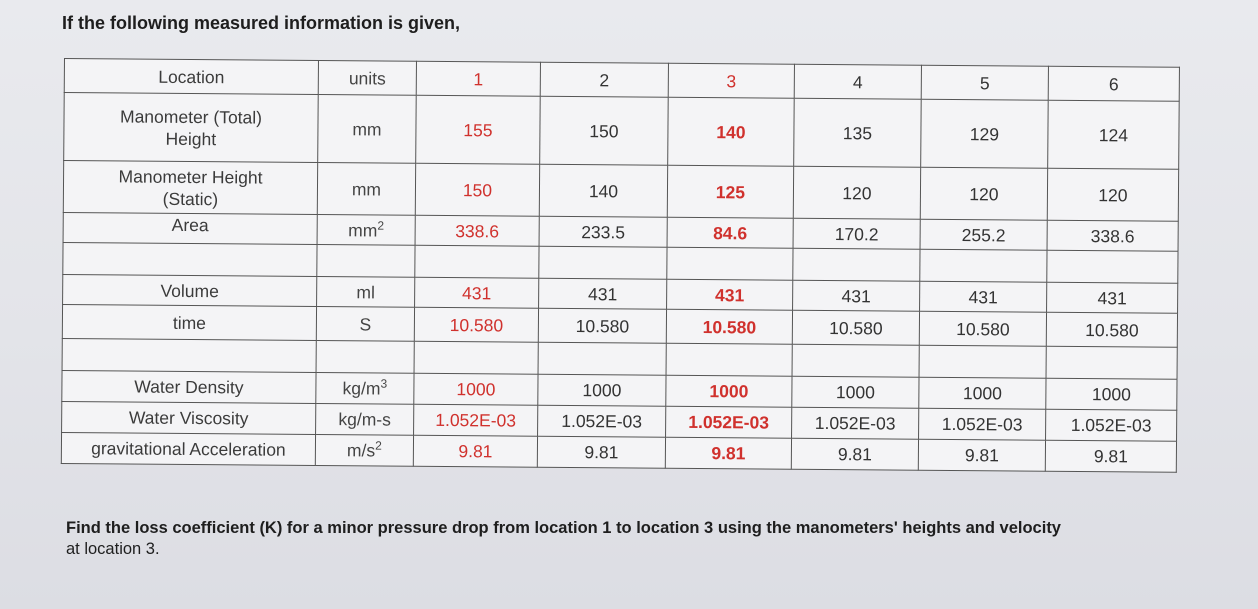 The width and height of the screenshot is (1258, 609). Describe the element at coordinates (113, 549) in the screenshot. I see `question-tail: at location 3.` at that location.